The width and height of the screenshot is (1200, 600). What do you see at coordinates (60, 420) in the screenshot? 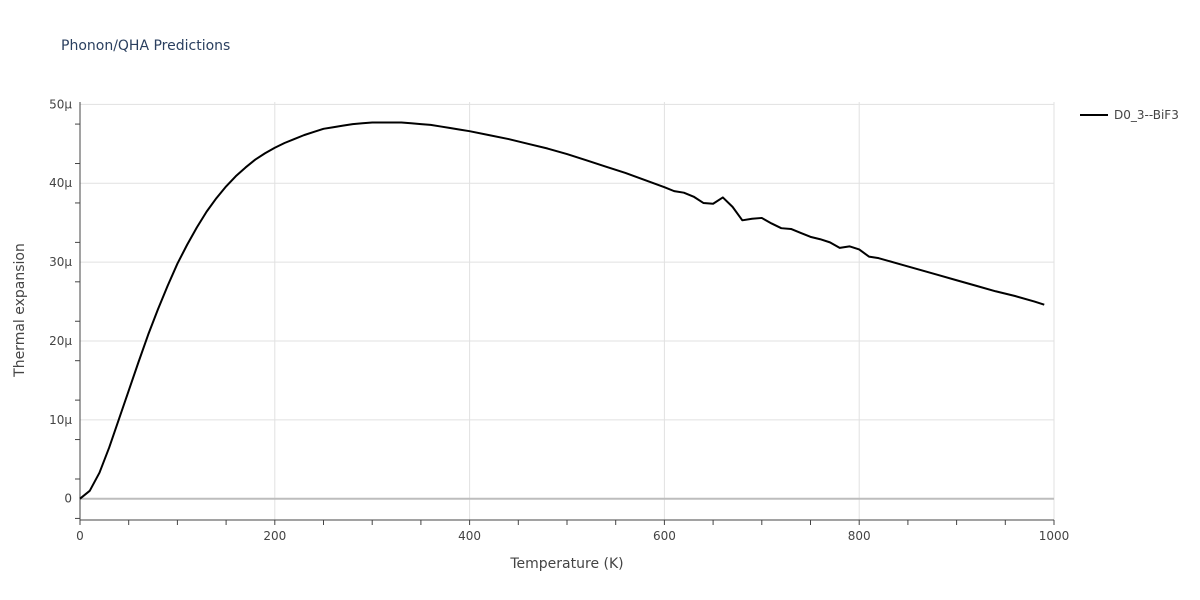
I see `y-tick-label: 10μ` at bounding box center [60, 420].